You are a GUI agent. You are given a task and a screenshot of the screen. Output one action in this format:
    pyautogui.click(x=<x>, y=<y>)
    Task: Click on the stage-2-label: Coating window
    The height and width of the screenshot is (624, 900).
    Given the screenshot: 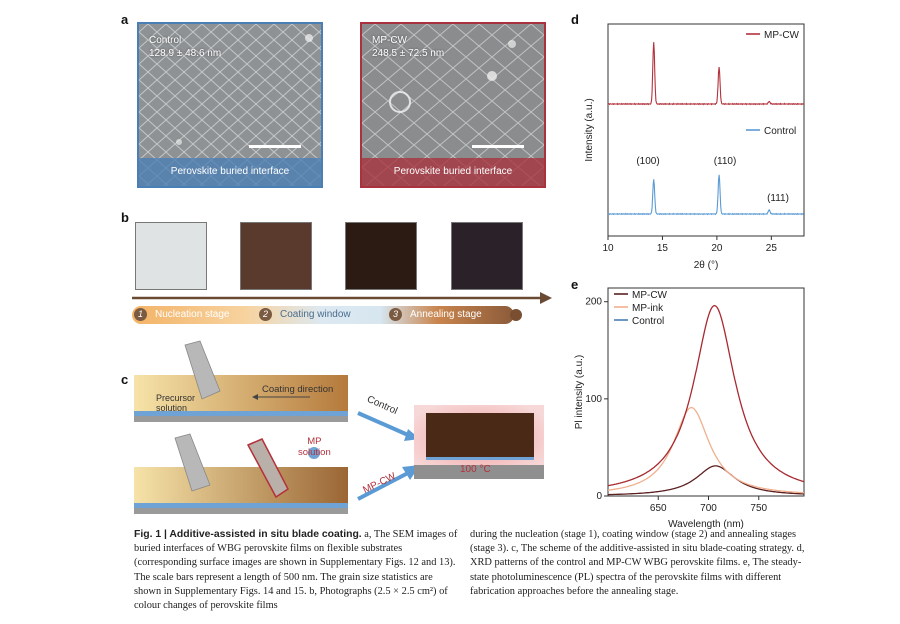 What is the action you would take?
    pyautogui.click(x=315, y=314)
    